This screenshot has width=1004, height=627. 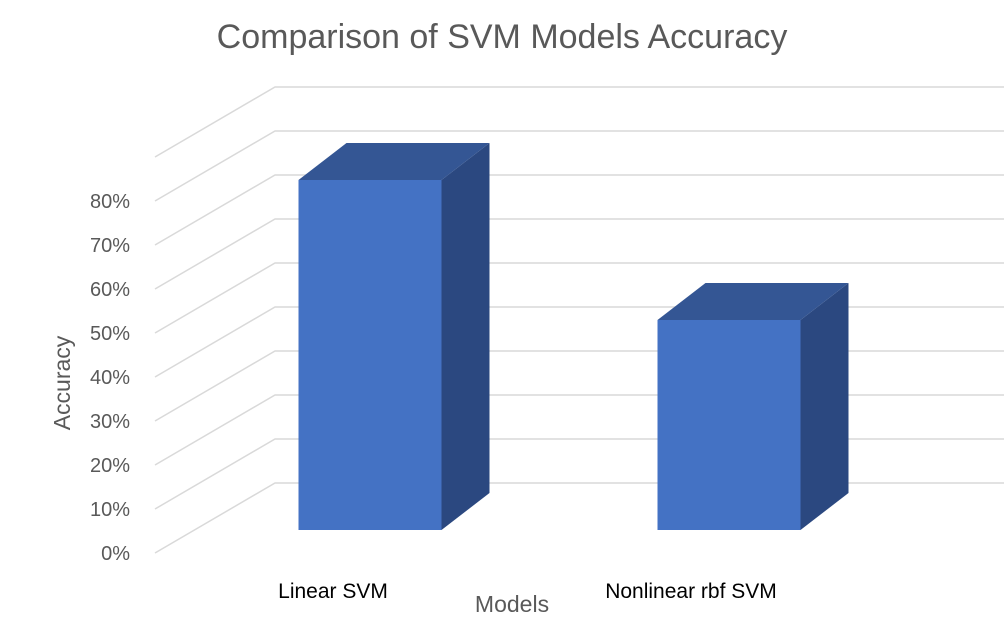 What do you see at coordinates (110, 290) in the screenshot?
I see `y-tick-label: 60%` at bounding box center [110, 290].